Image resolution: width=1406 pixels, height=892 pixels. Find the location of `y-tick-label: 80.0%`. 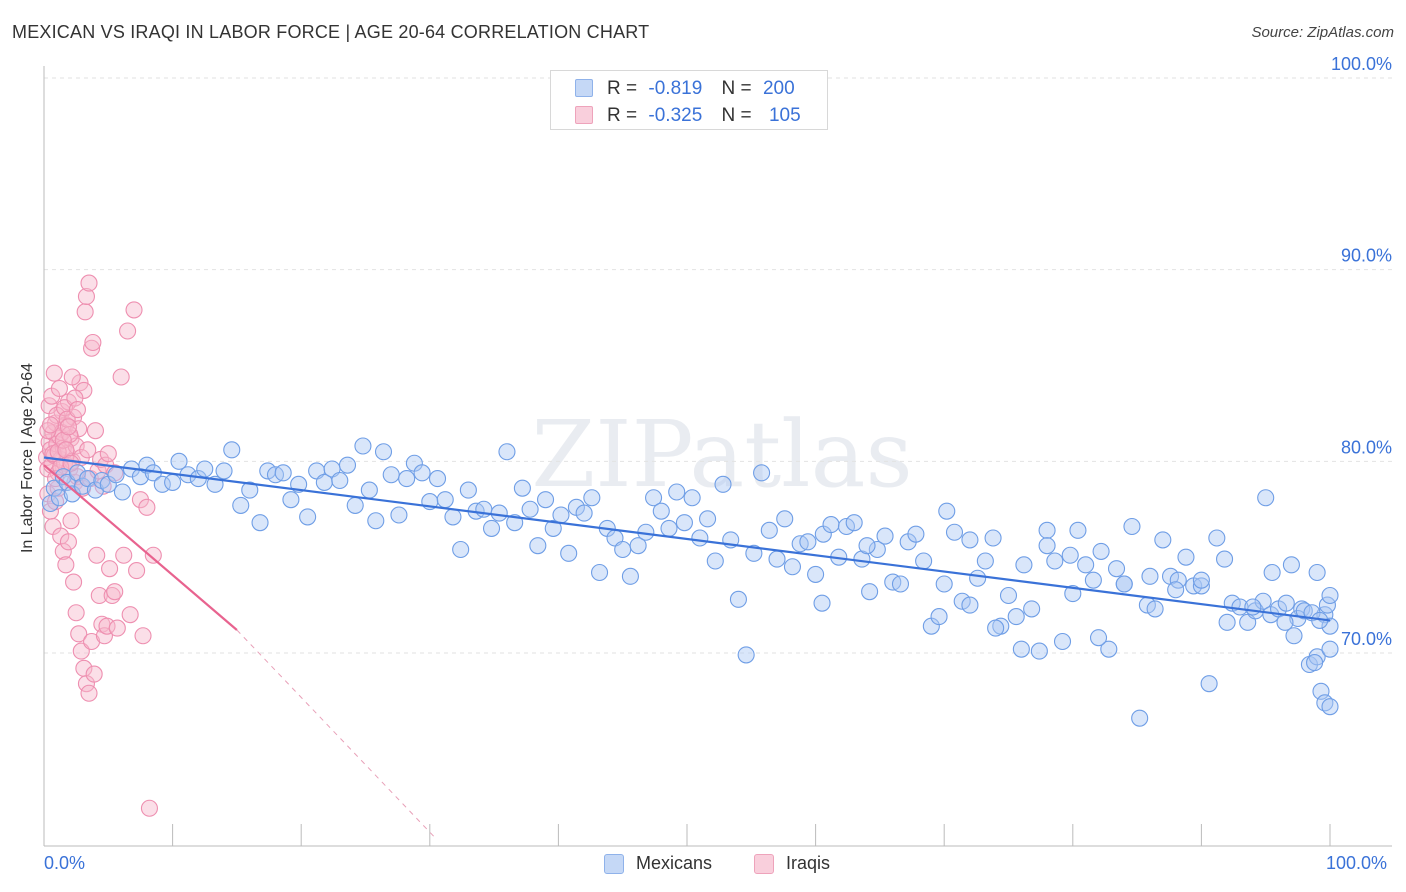

y-tick-label: 80.0% is located at coordinates (1366, 447).